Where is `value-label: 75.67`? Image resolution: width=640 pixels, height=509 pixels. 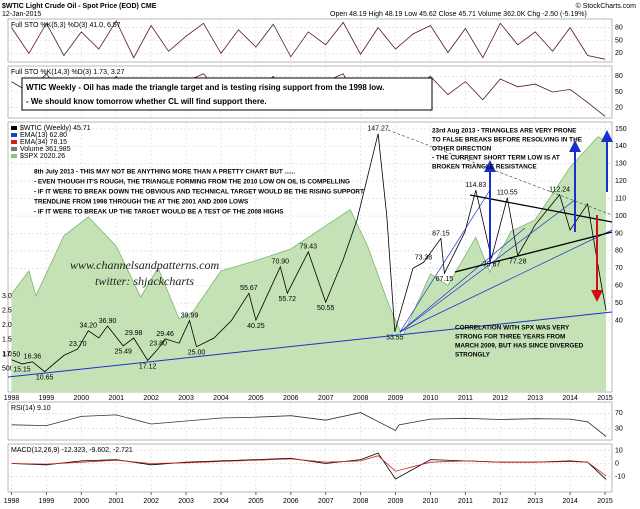
value-label: 75.67 is located at coordinates (492, 264).